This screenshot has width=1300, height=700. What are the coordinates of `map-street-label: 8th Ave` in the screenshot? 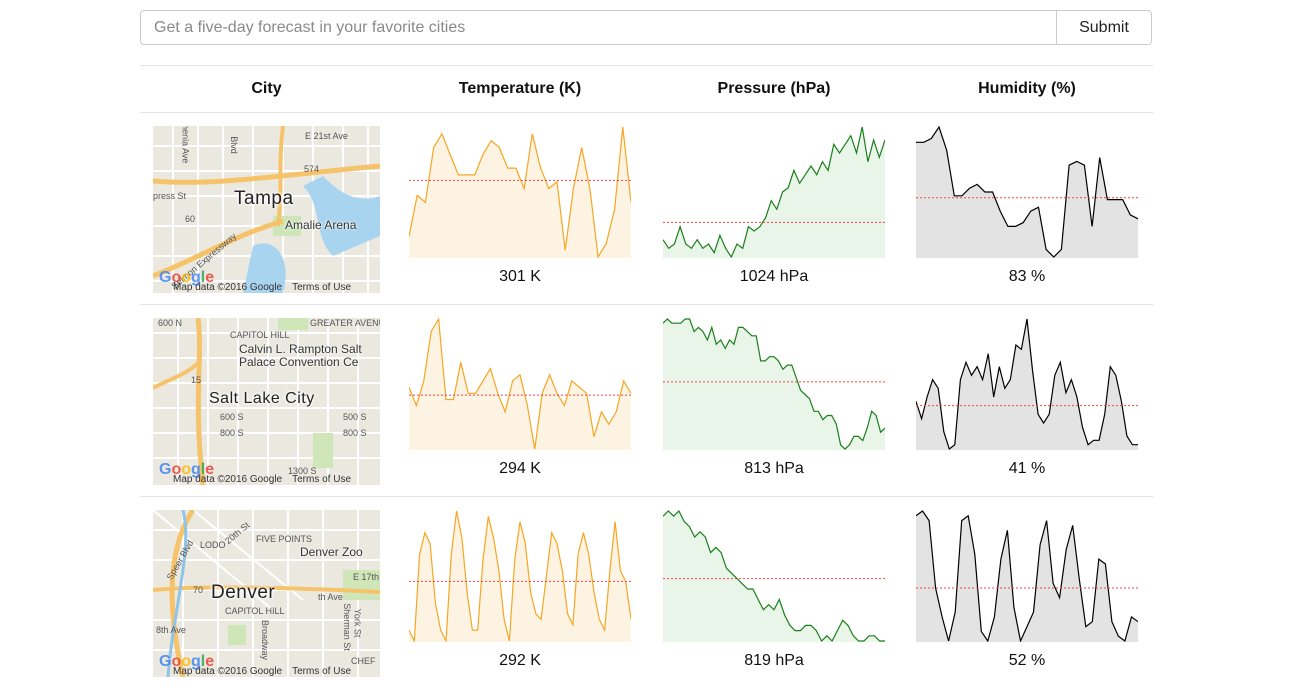 It's located at (171, 630).